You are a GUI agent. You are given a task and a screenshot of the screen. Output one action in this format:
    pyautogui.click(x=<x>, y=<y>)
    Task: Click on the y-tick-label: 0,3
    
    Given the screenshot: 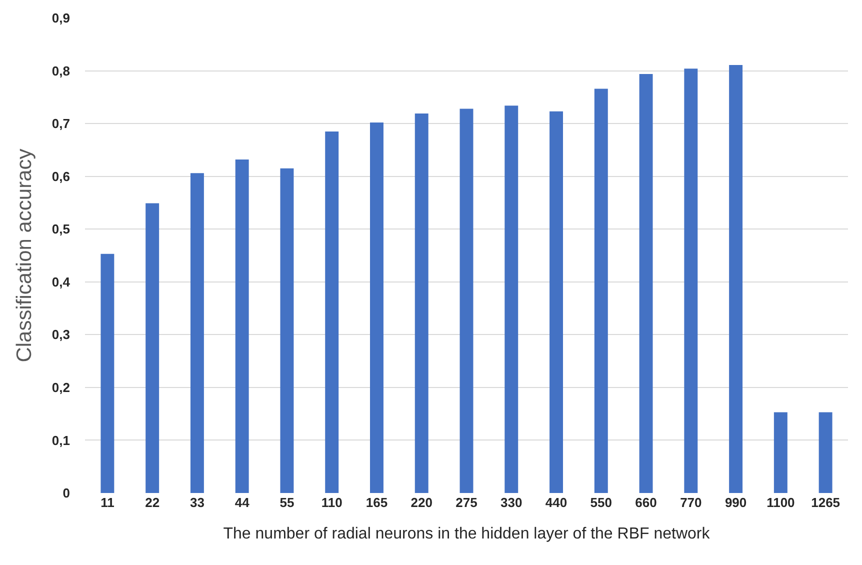 What is the action you would take?
    pyautogui.click(x=61, y=334)
    